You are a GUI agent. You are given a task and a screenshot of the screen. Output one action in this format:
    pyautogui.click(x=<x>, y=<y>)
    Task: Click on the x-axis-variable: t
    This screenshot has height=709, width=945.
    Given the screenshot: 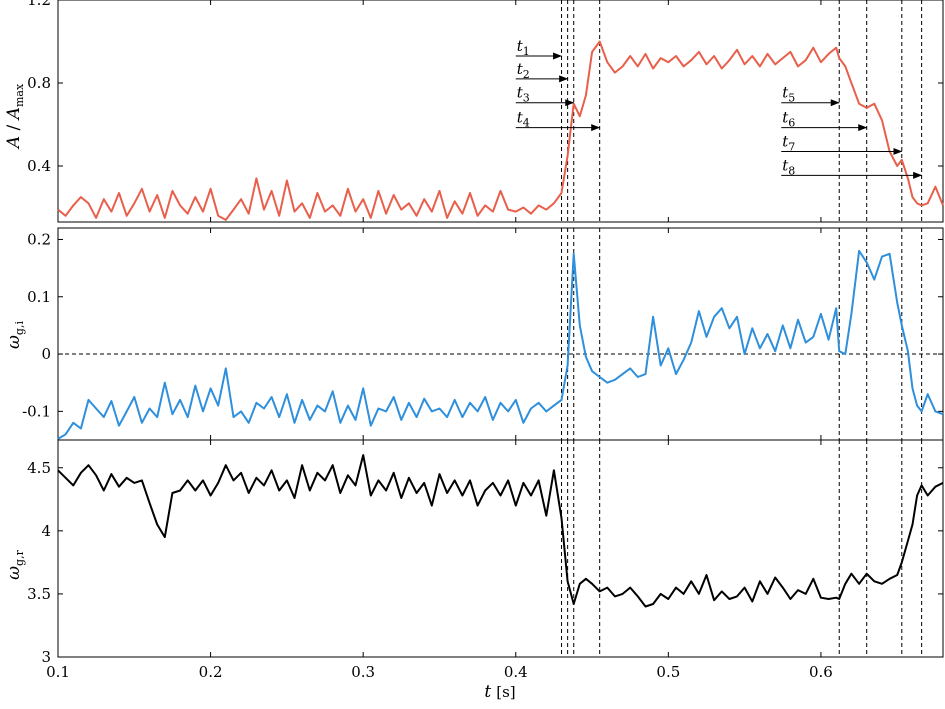 What is the action you would take?
    pyautogui.click(x=487, y=692)
    